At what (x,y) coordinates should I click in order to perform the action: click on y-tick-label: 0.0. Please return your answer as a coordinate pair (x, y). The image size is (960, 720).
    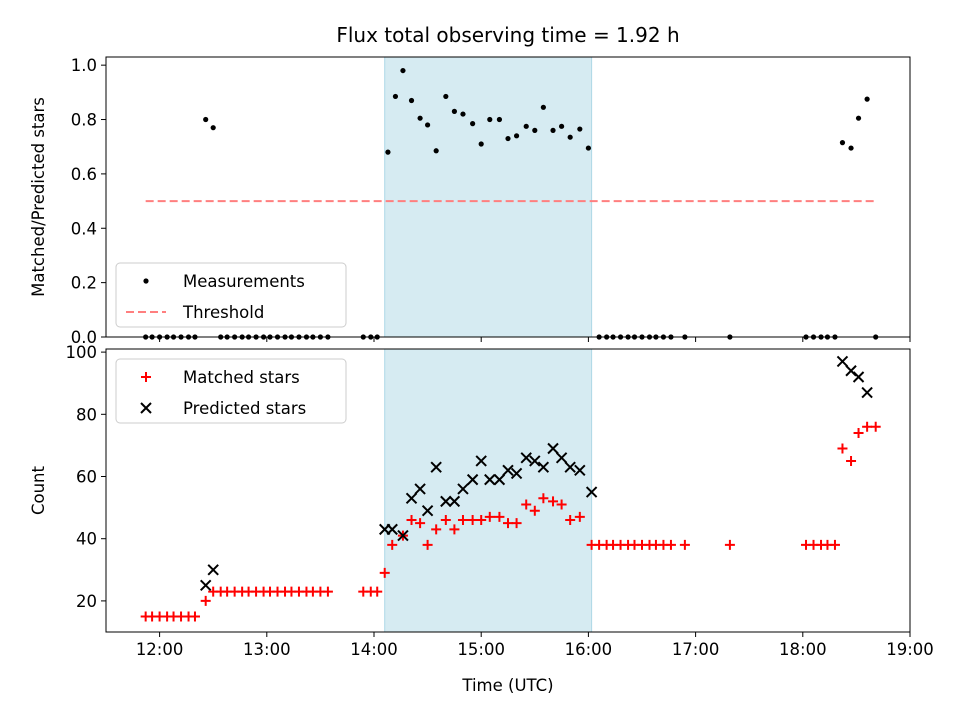
    Looking at the image, I should click on (84, 337).